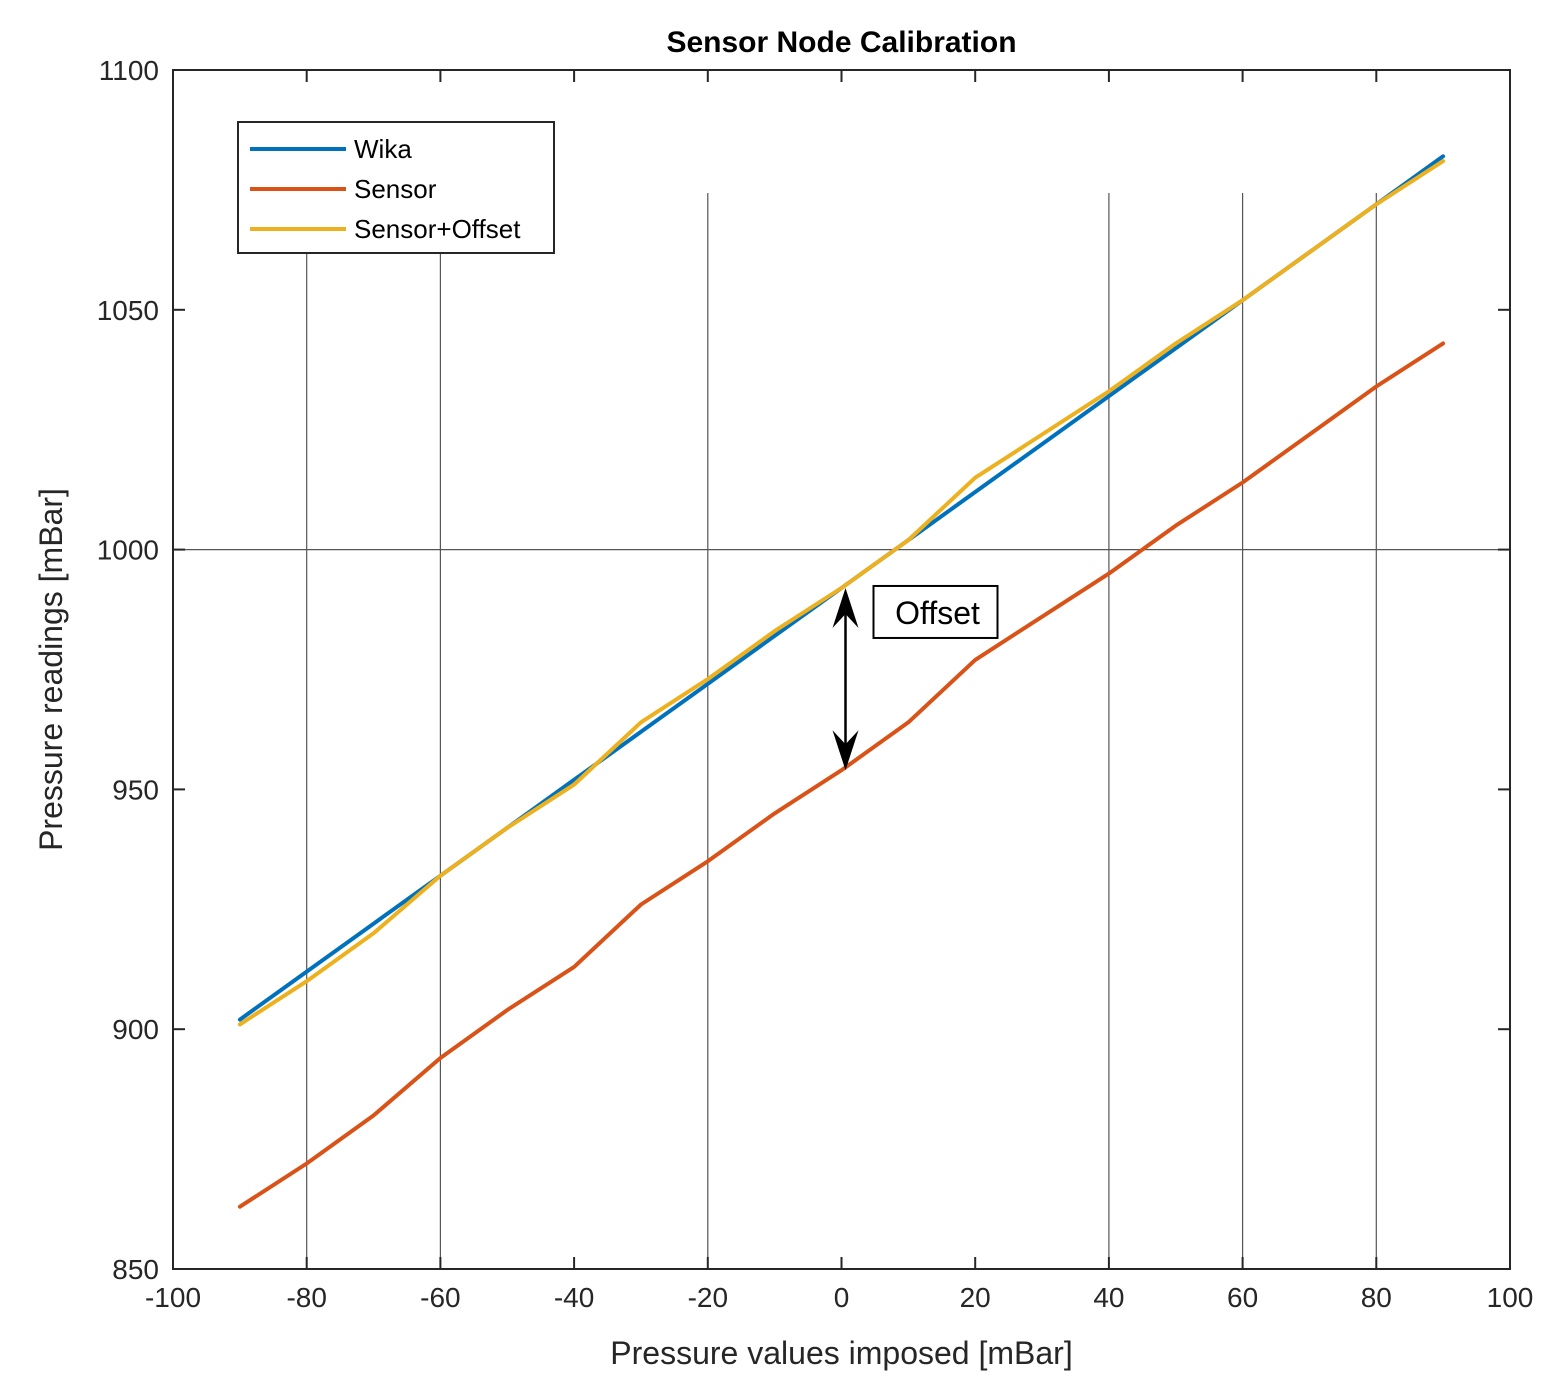 The width and height of the screenshot is (1557, 1390). What do you see at coordinates (440, 1297) in the screenshot?
I see `x-tick-label: -60` at bounding box center [440, 1297].